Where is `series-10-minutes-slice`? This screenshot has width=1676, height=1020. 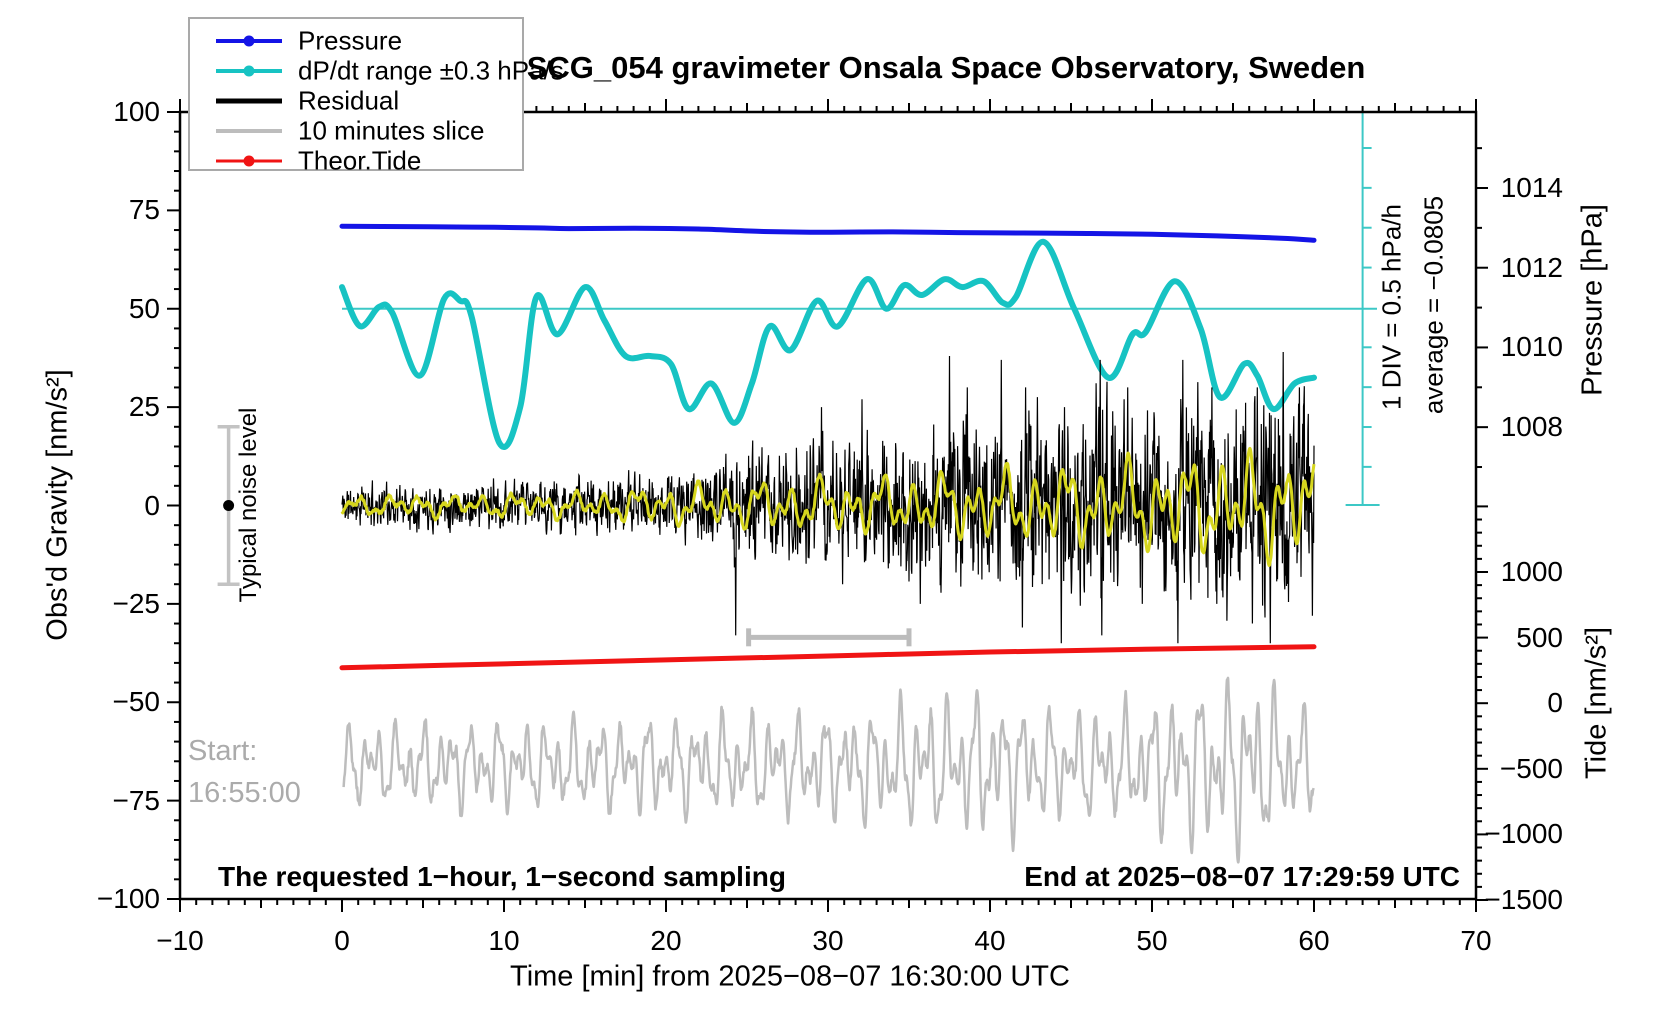
series-10-minutes-slice is located at coordinates (828, 770).